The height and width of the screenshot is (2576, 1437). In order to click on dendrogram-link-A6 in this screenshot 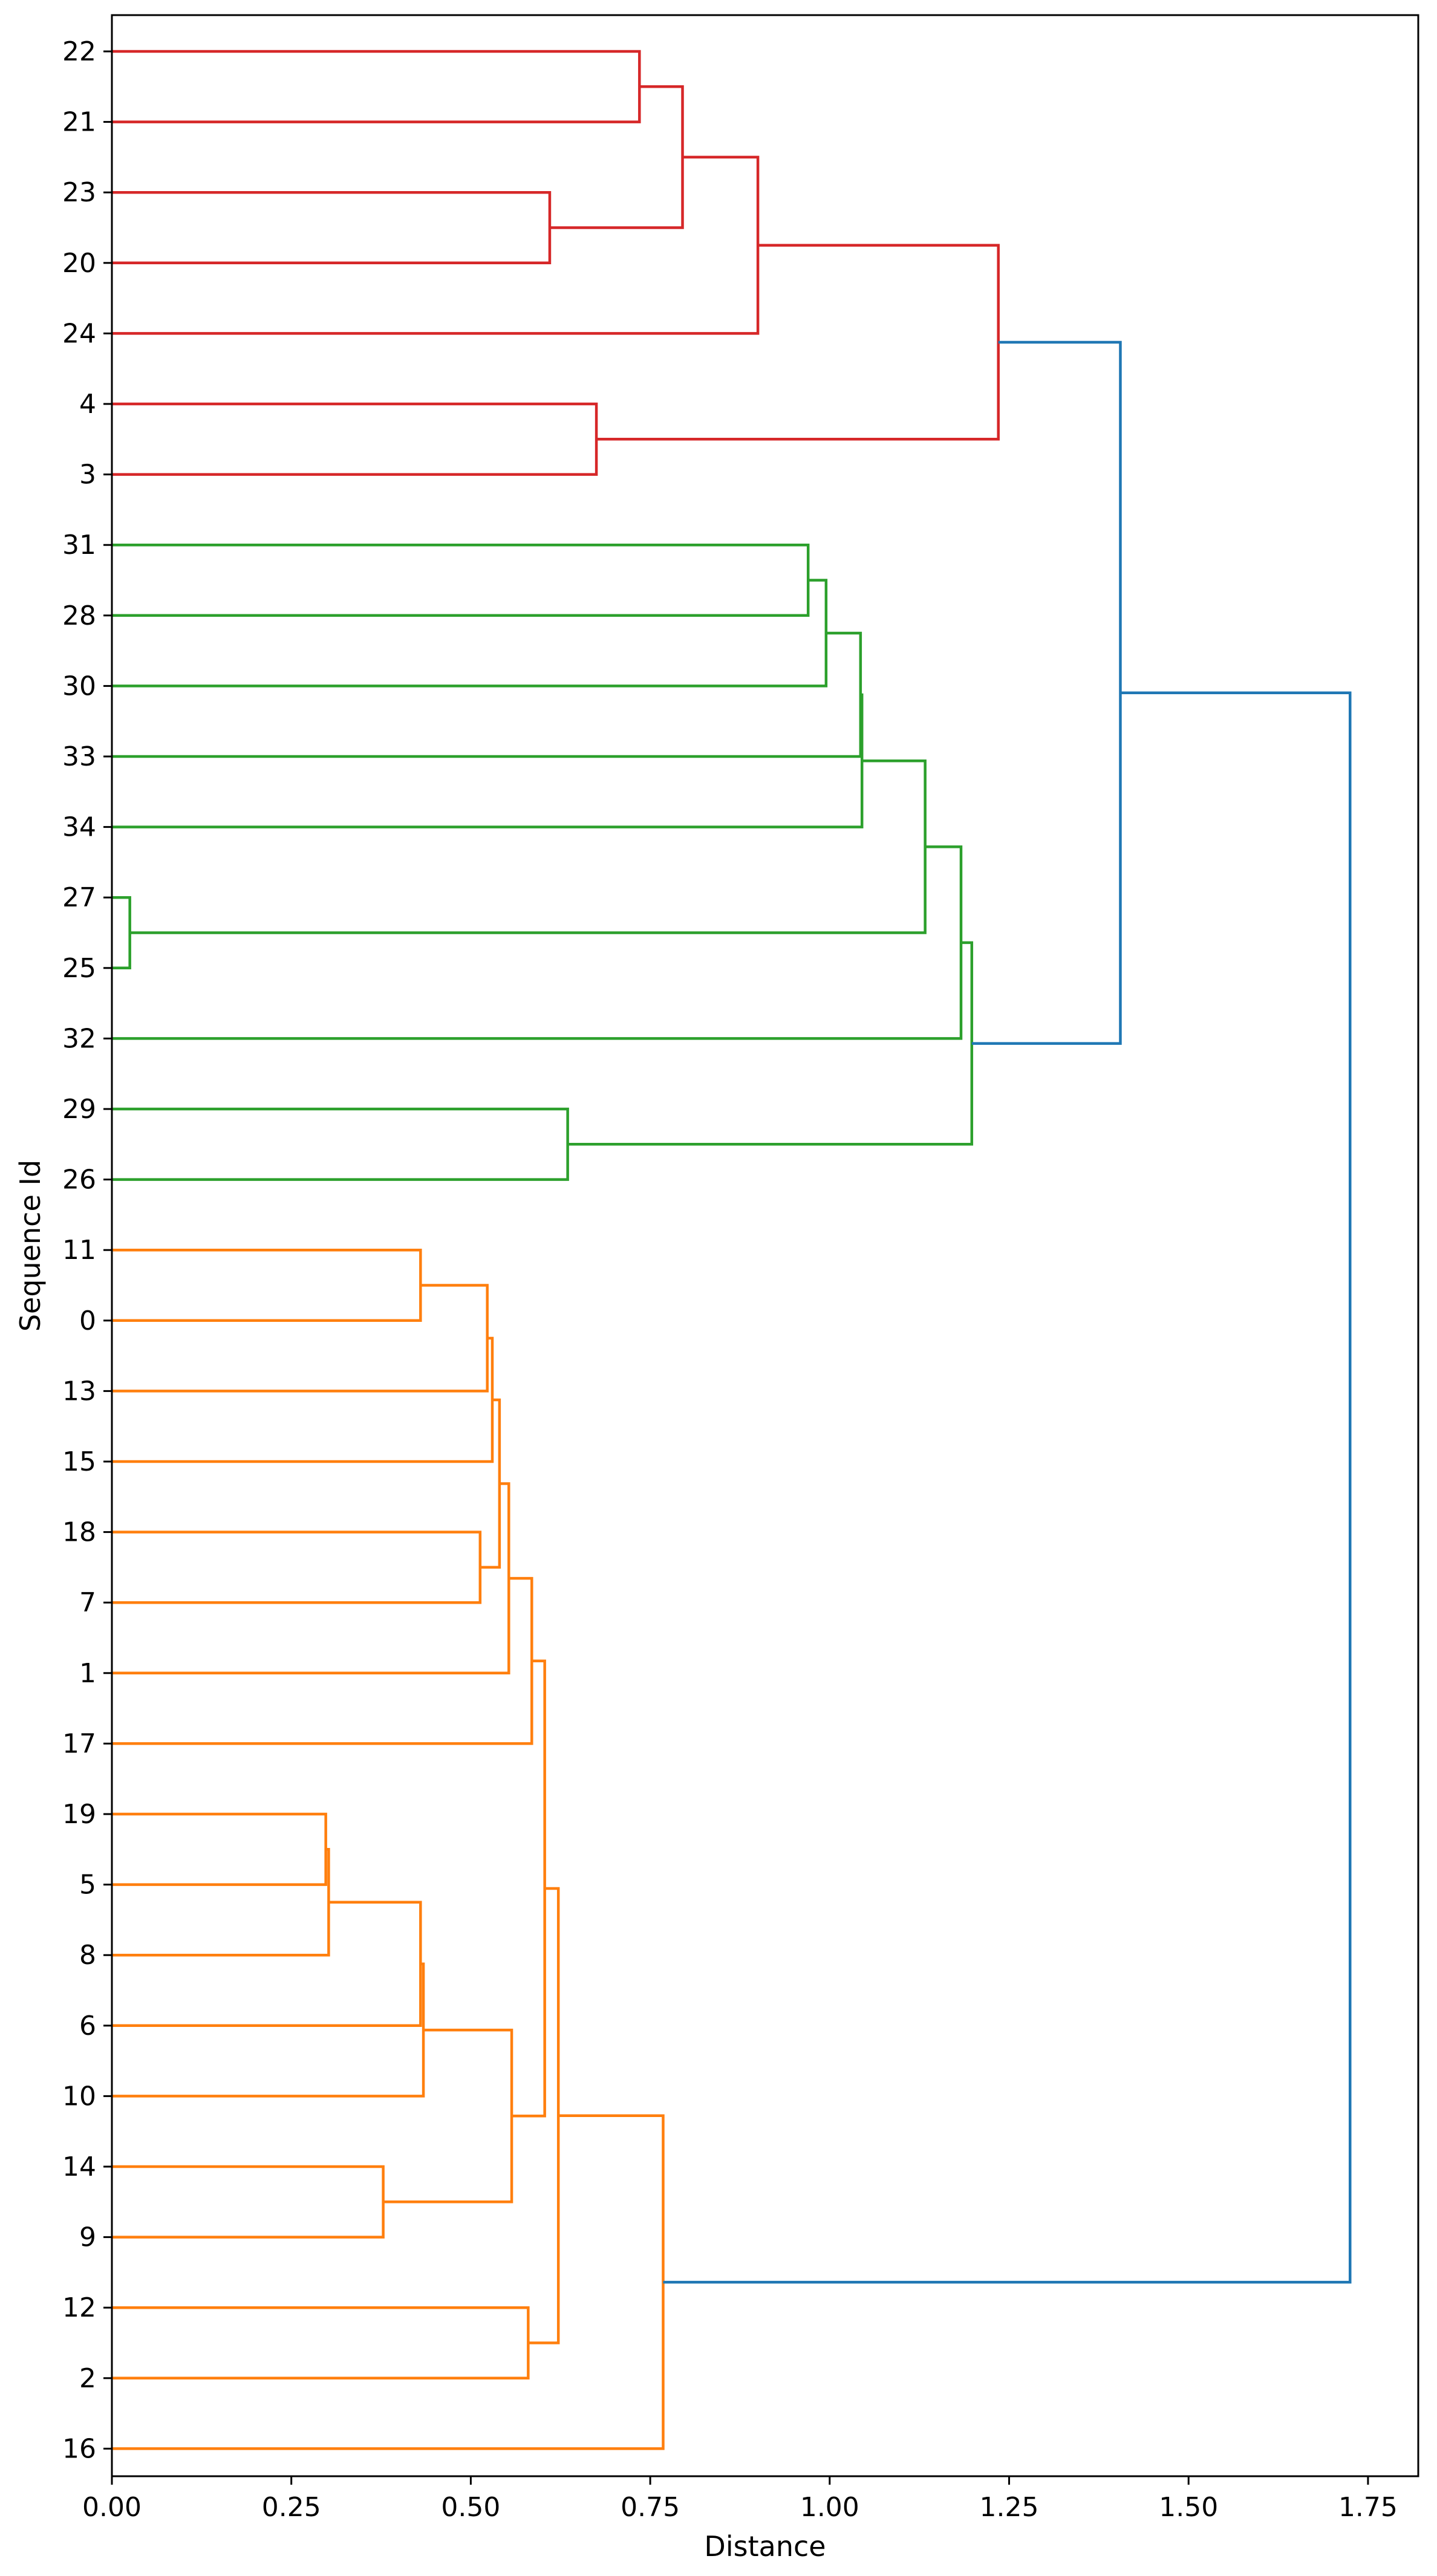, I will do `click(798, 342)`.